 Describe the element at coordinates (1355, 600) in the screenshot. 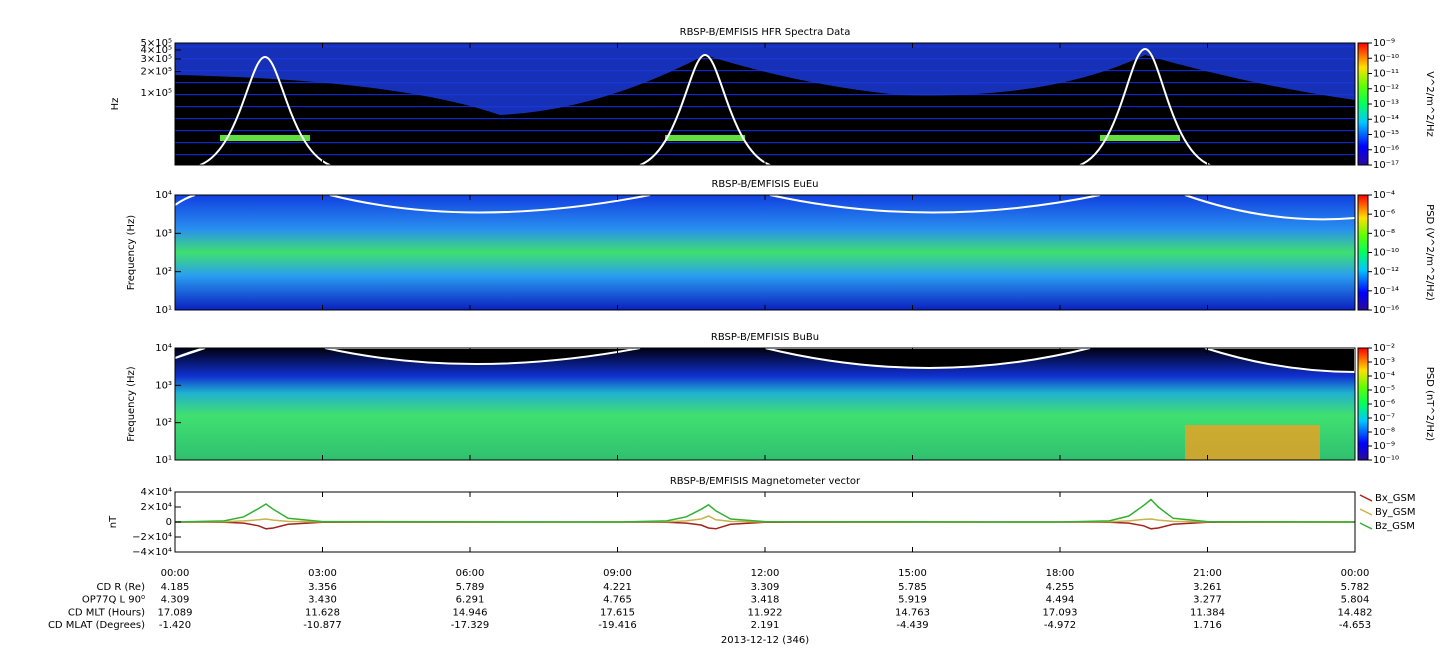

I see `ephemeris-value: 5.804` at that location.